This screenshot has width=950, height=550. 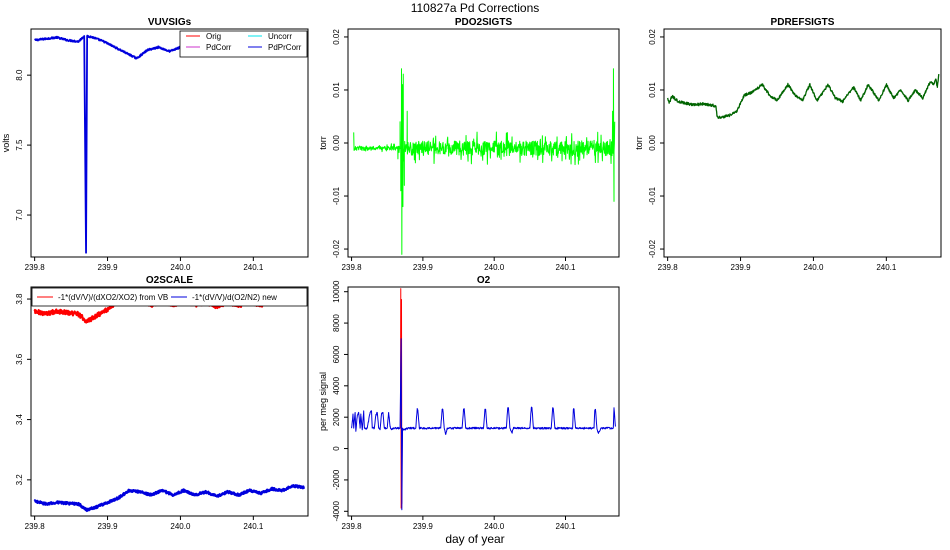 I want to click on y-tick-label: 7.0, so click(x=19, y=215).